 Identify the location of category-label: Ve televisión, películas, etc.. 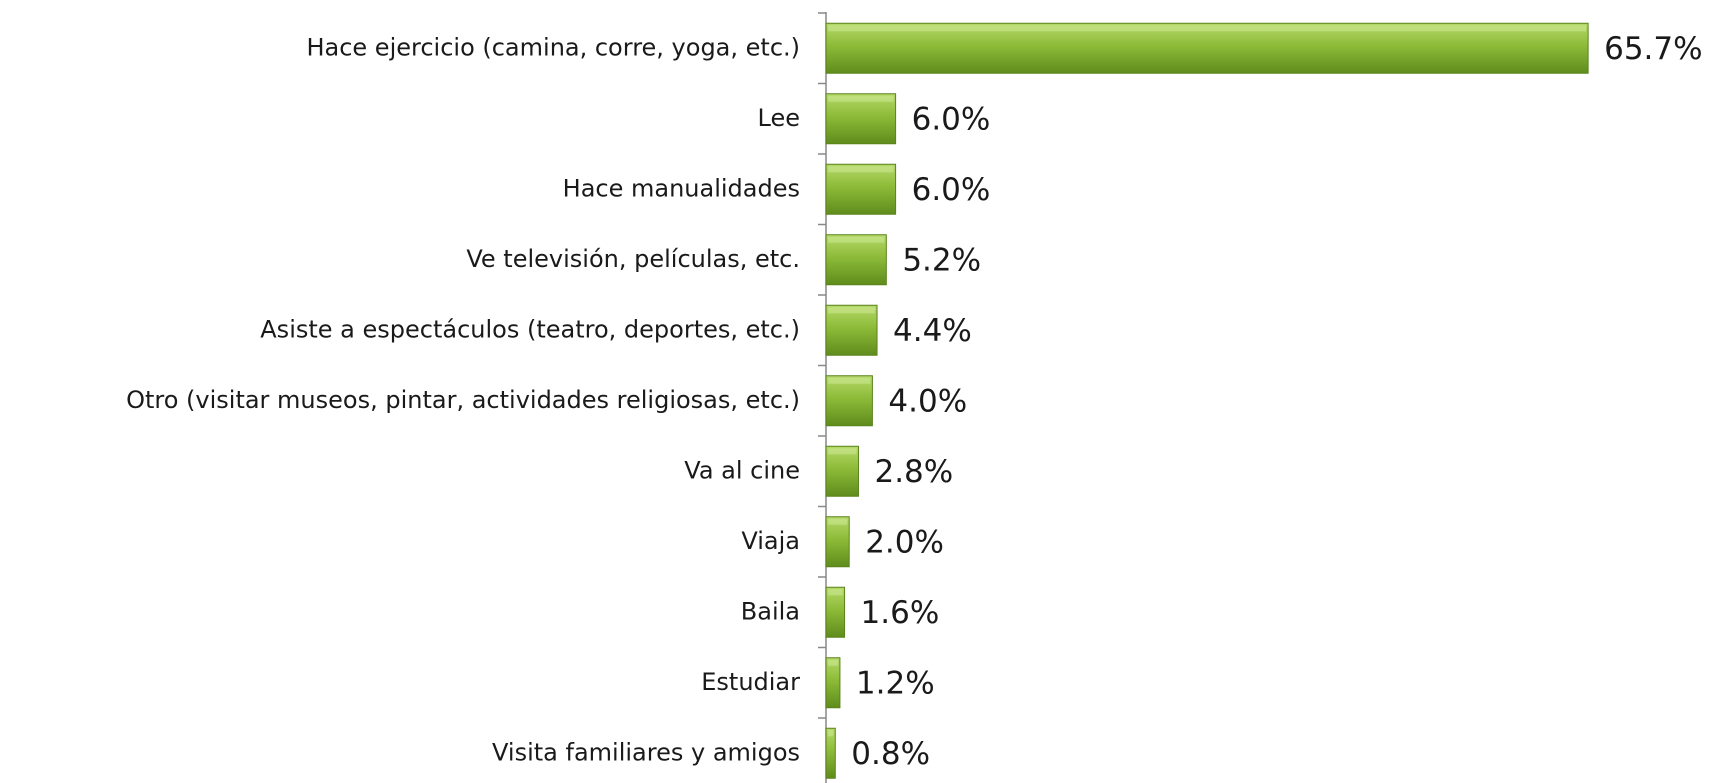
(633, 259).